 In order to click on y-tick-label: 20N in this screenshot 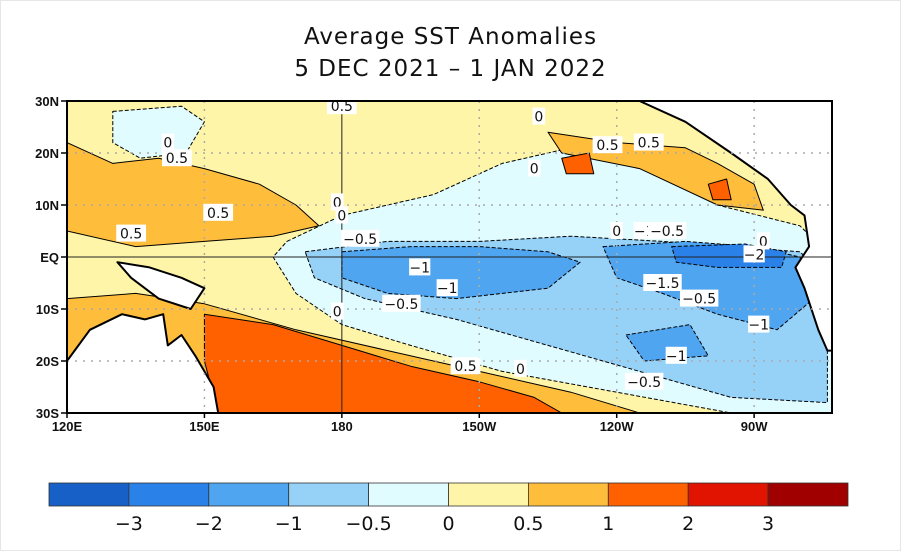, I will do `click(47, 153)`.